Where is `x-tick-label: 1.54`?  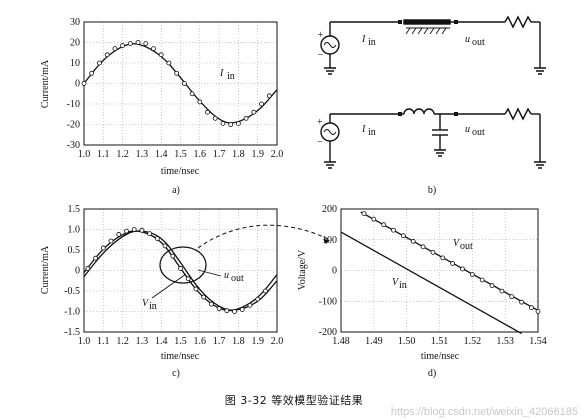
x-tick-label: 1.54 is located at coordinates (538, 341).